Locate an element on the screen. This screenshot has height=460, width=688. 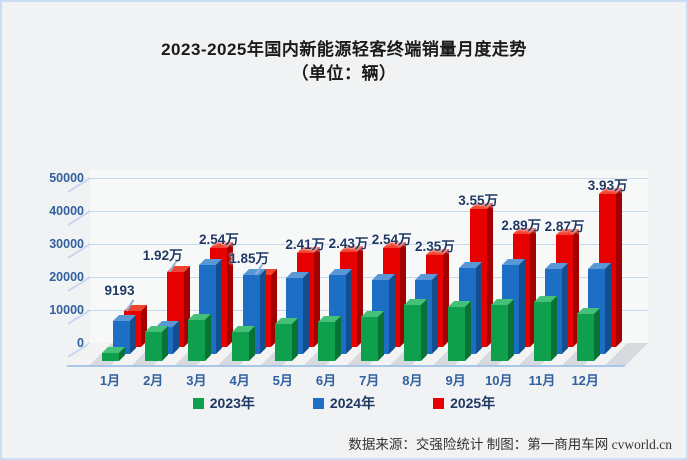
value-label: 3.55万 is located at coordinates (478, 200).